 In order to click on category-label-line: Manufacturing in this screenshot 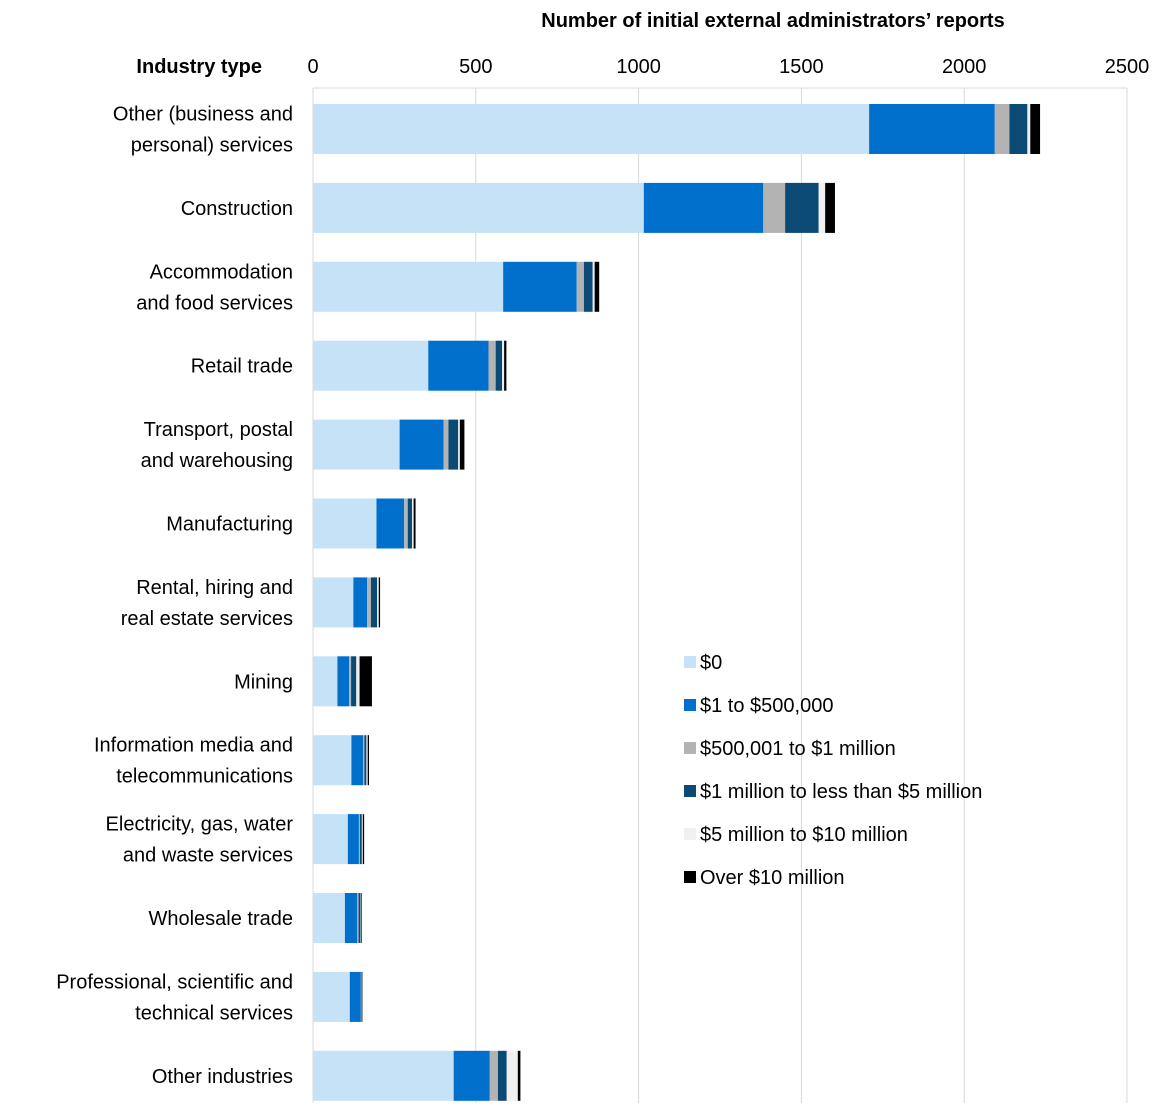, I will do `click(229, 525)`.